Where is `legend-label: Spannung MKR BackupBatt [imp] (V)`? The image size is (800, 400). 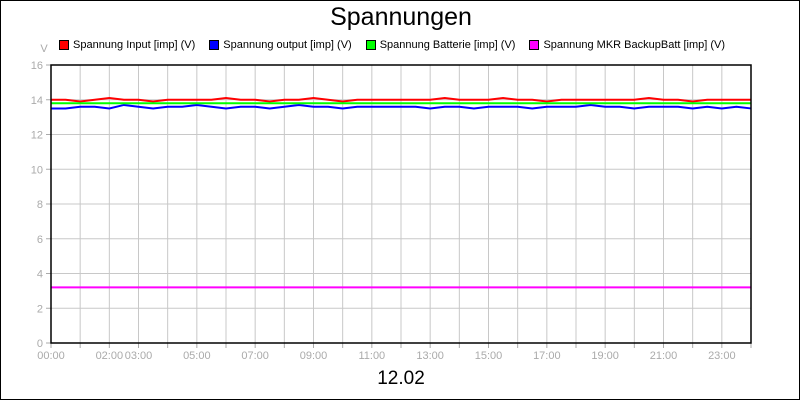 legend-label: Spannung MKR BackupBatt [imp] (V) is located at coordinates (634, 45).